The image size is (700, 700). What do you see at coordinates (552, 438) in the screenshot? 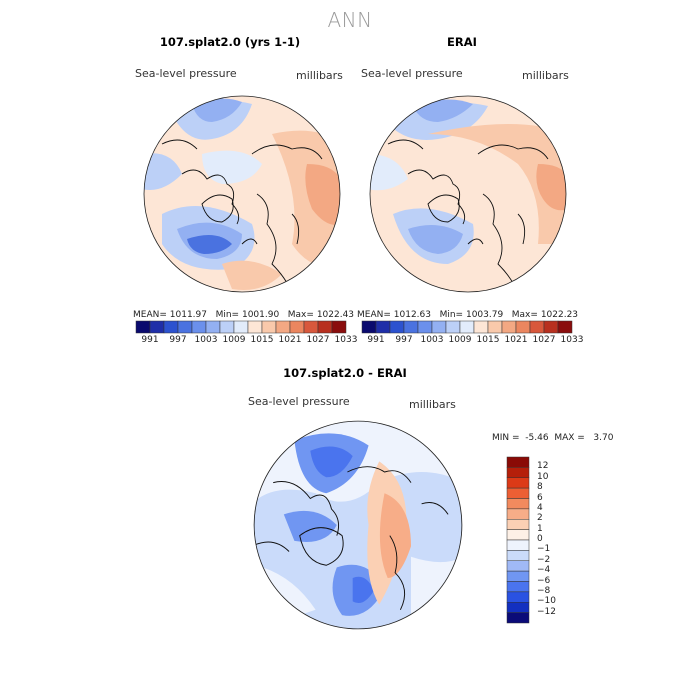
I see `panel-3-stats: MIN = -5.46 MAX = 3.70` at bounding box center [552, 438].